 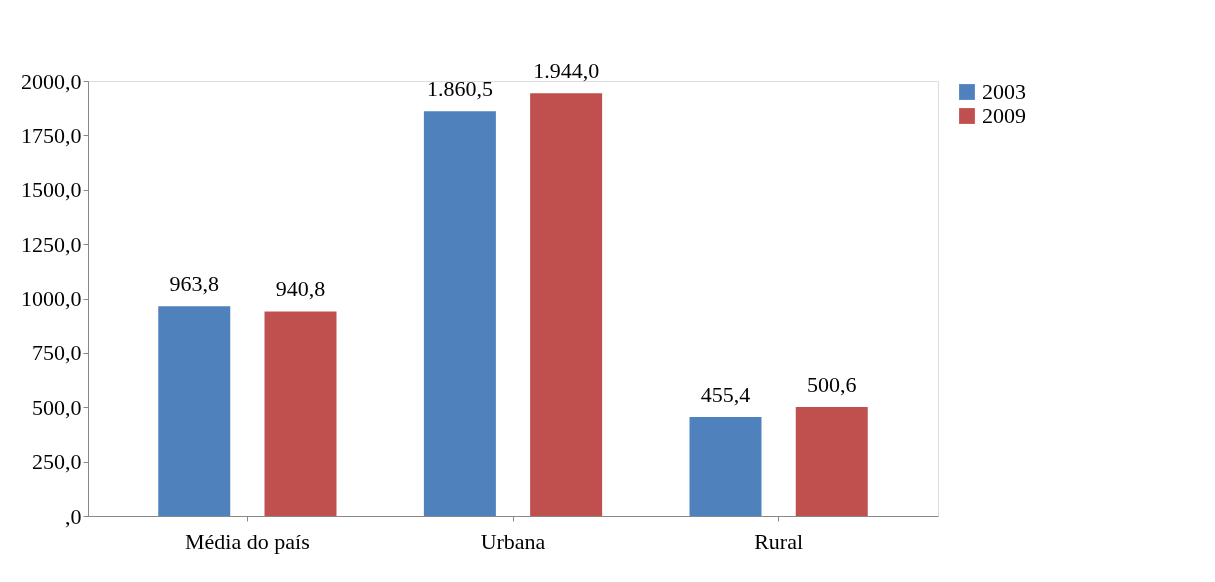 I want to click on y-tick-label: 2000,0, so click(x=51, y=81).